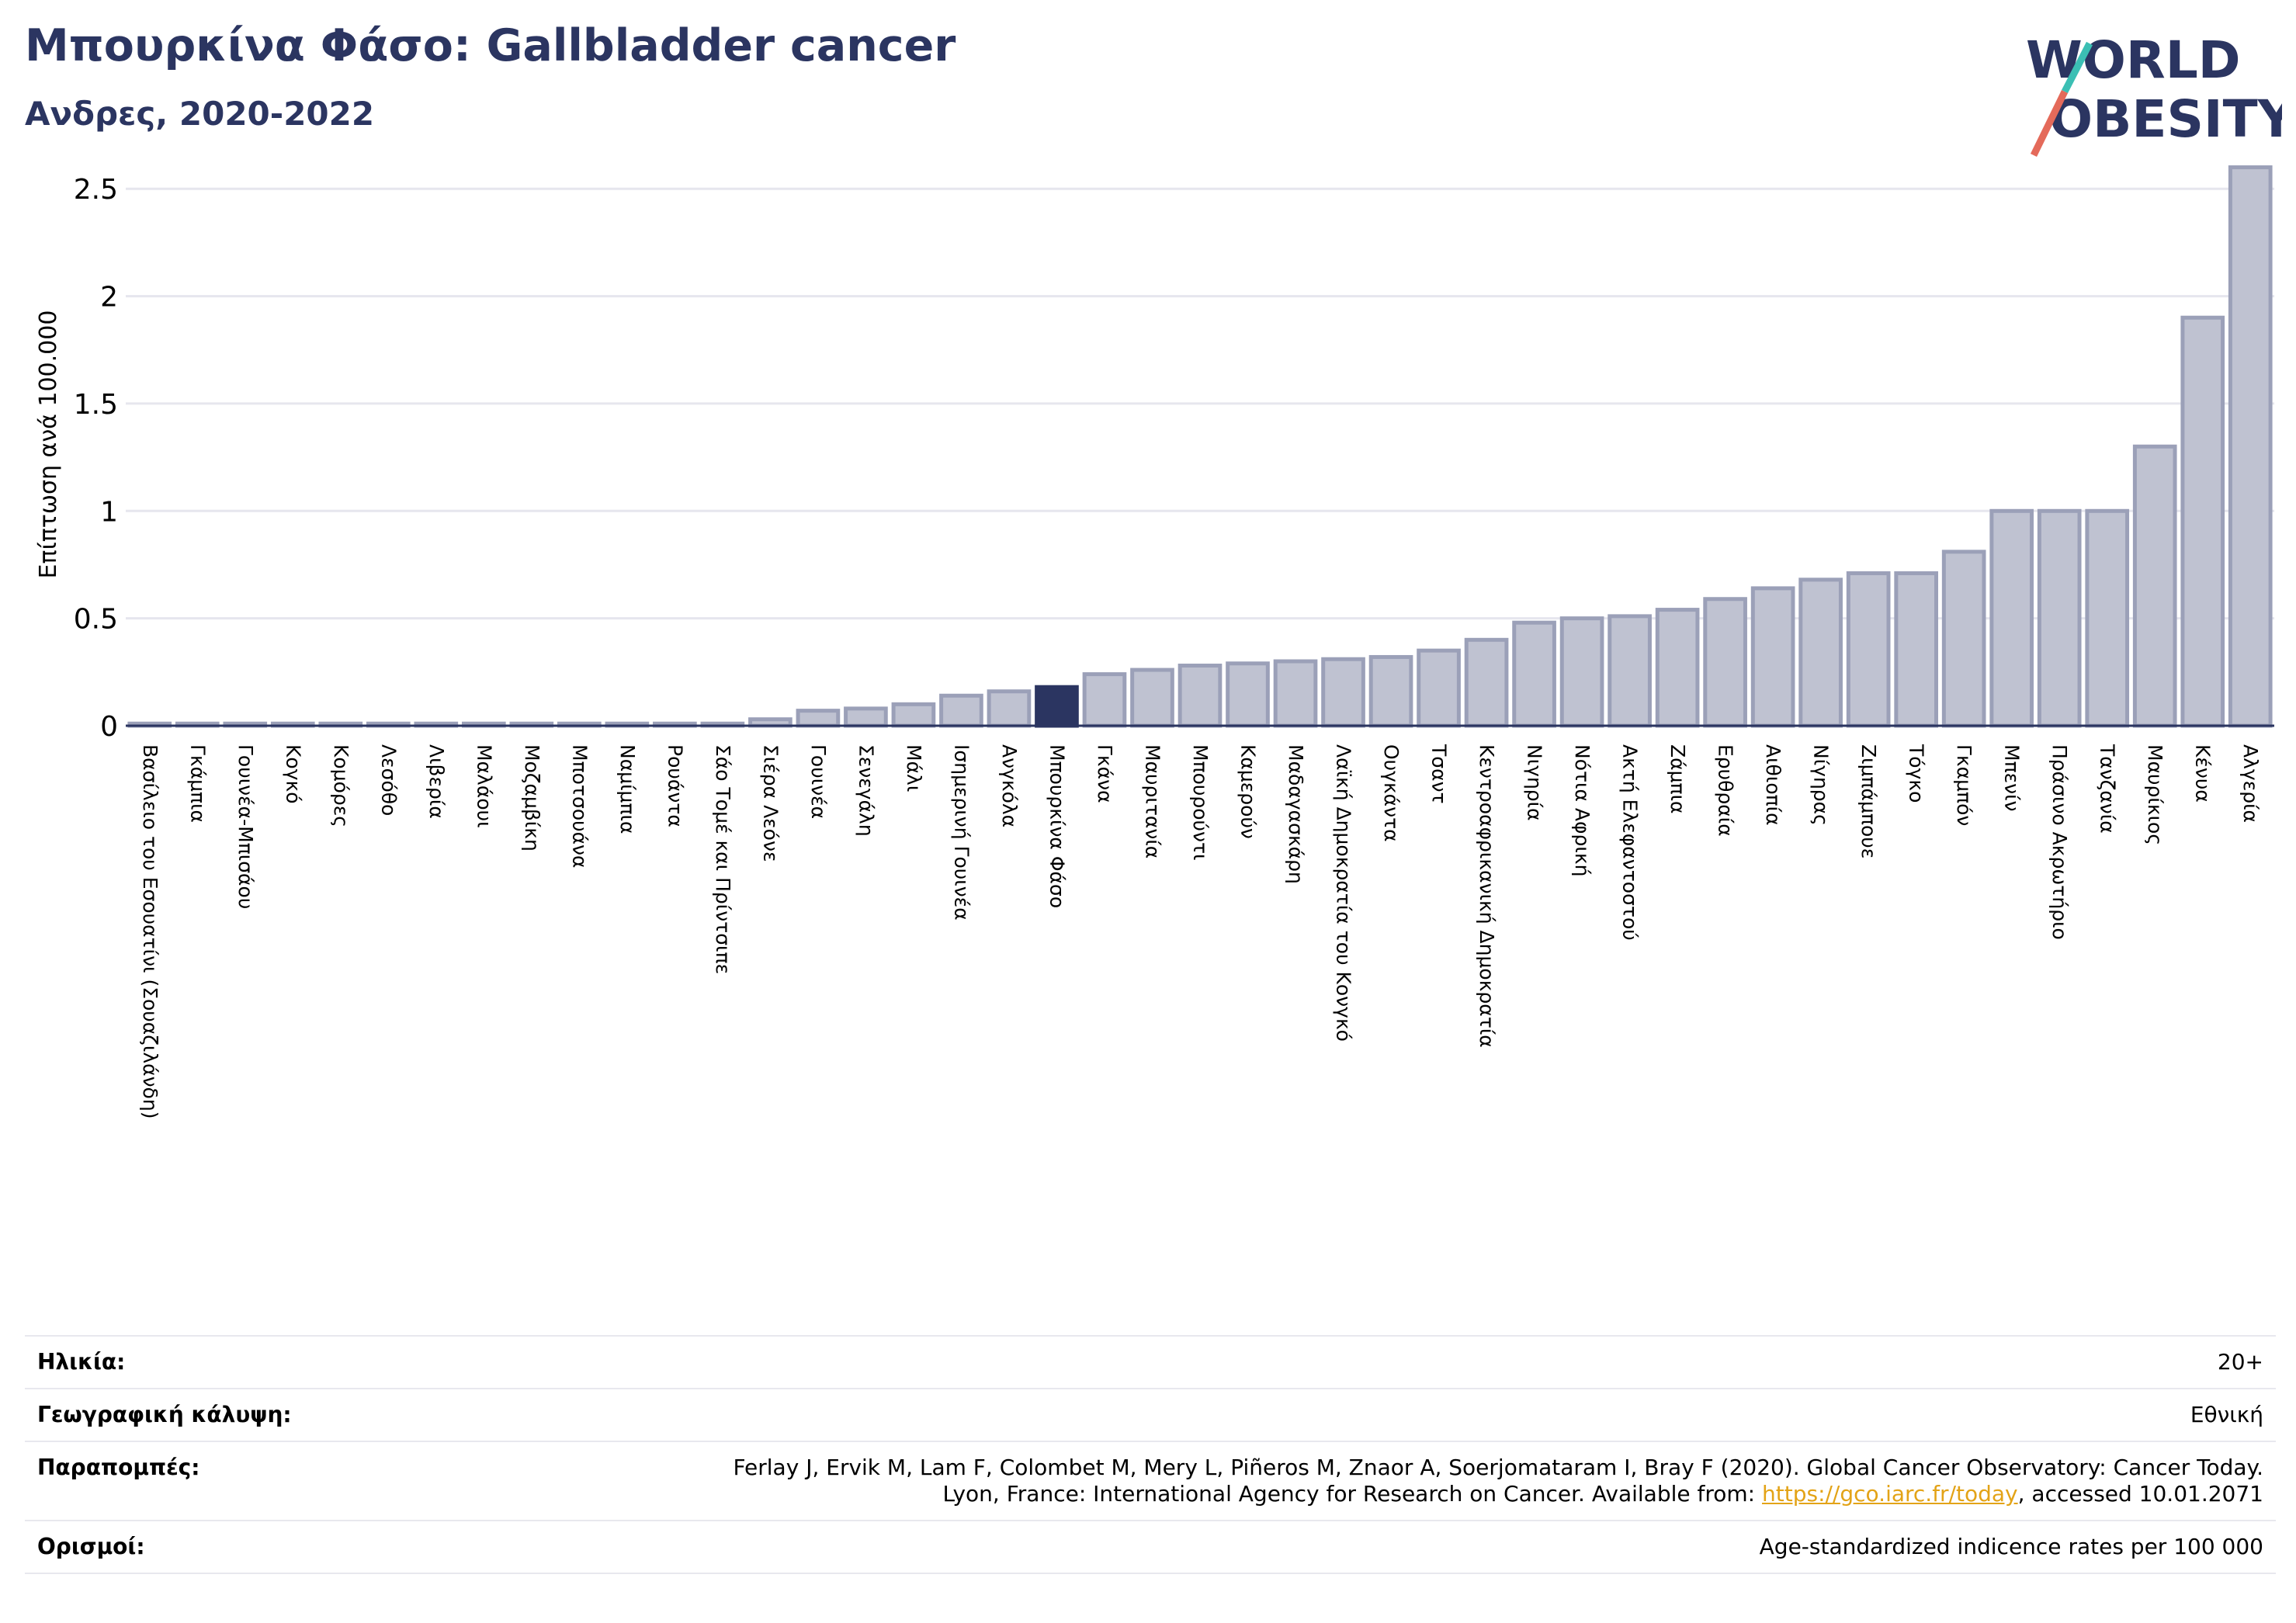  I want to click on x-tick-label: Μαυρίκιος, so click(2155, 794).